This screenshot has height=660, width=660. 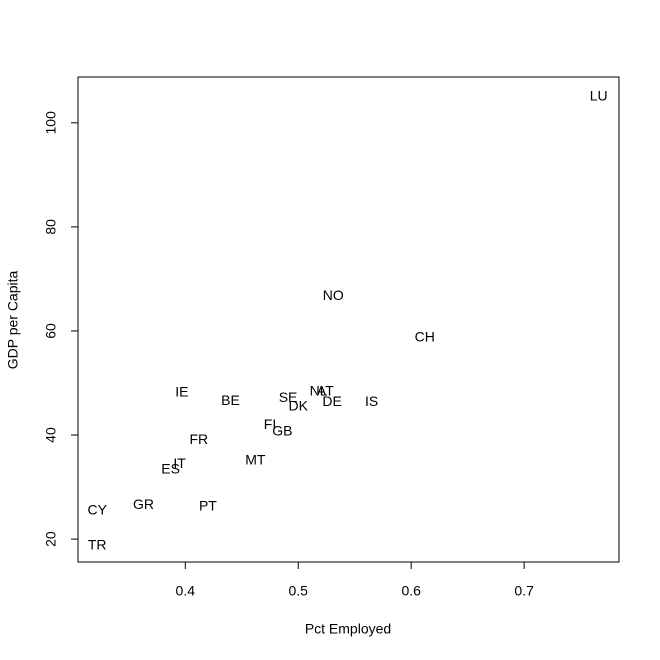 What do you see at coordinates (348, 629) in the screenshot?
I see `x-axis-label: Pct Employed` at bounding box center [348, 629].